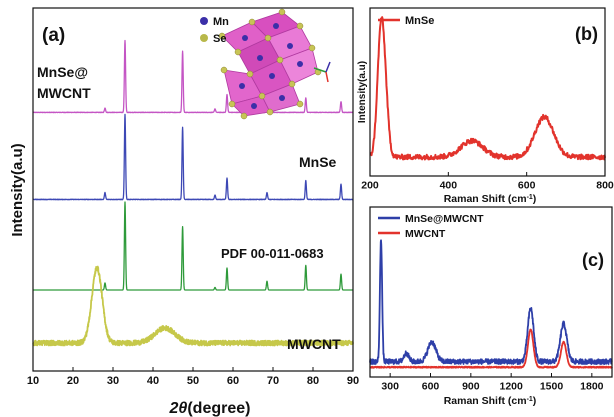 This screenshot has height=417, width=614. Describe the element at coordinates (221, 22) in the screenshot. I see `legend-mn-label: Mn` at that location.